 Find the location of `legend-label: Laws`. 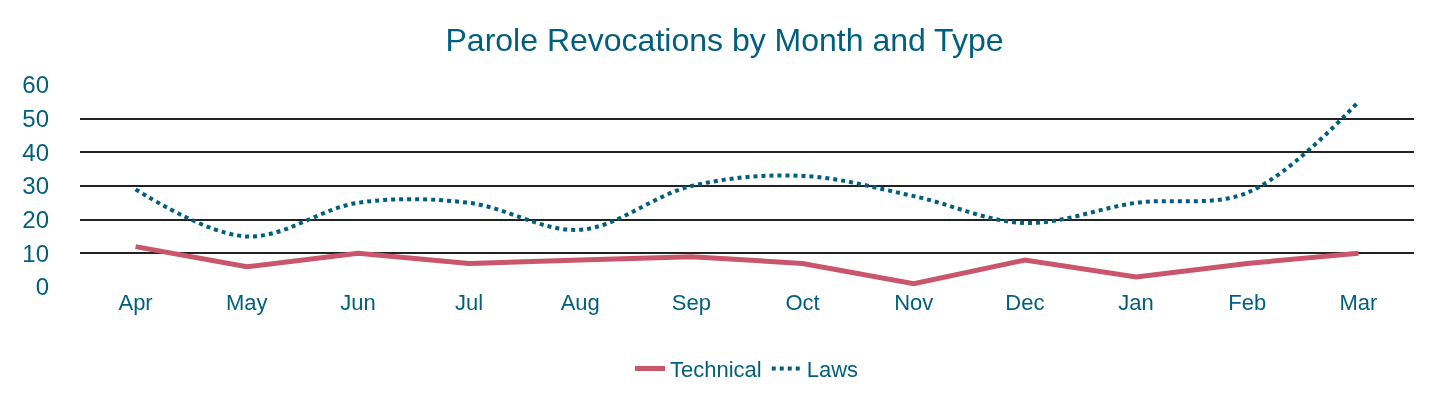

legend-label: Laws is located at coordinates (832, 369).